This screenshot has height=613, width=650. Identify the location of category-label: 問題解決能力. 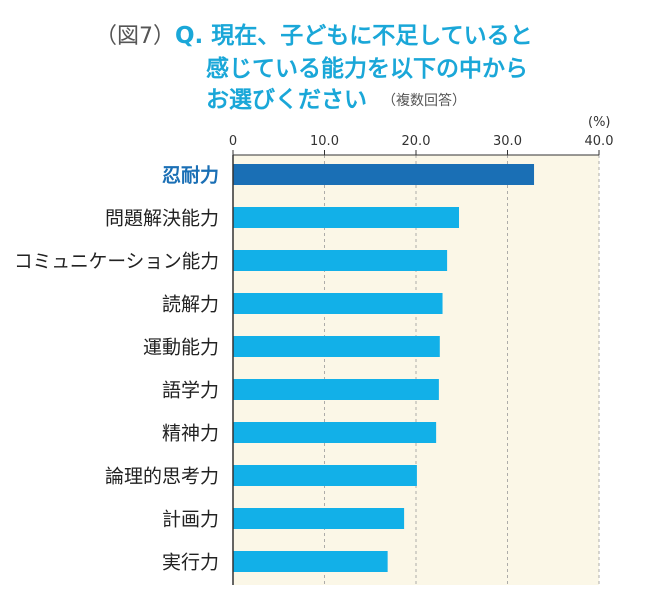
(162, 219).